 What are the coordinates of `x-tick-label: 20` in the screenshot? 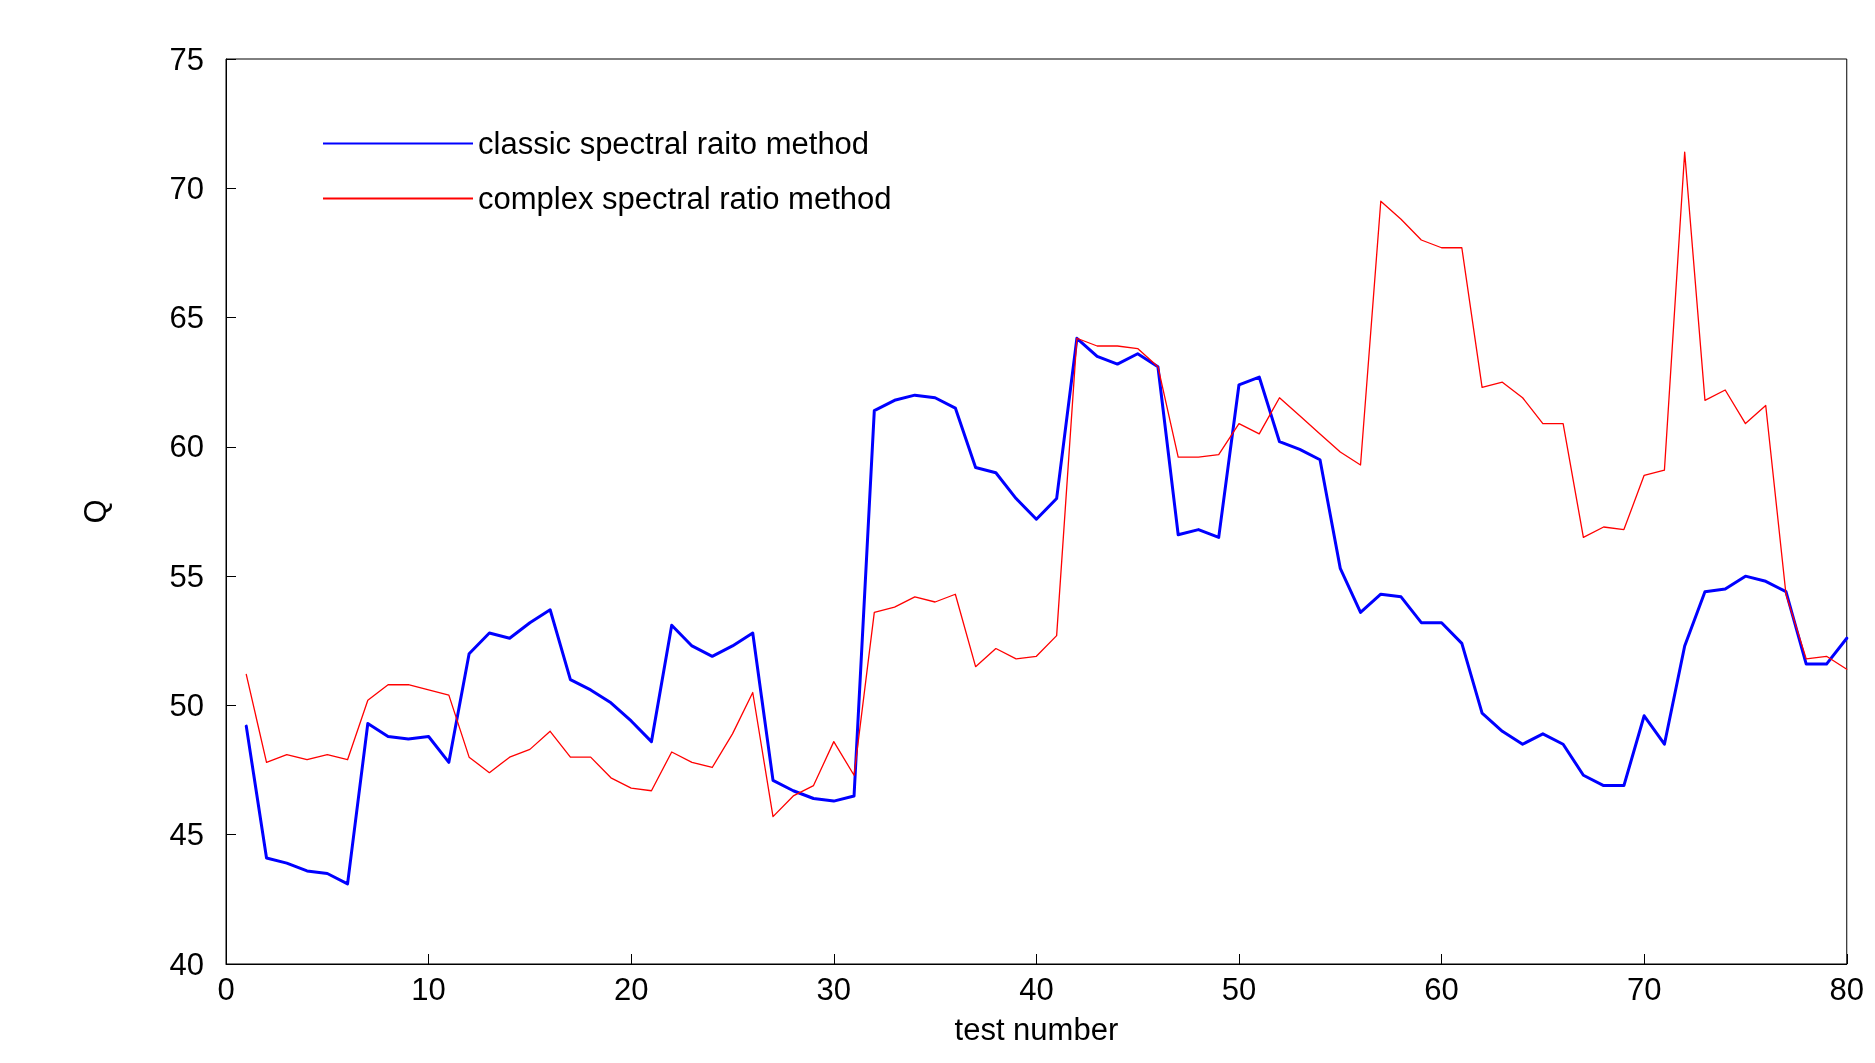 It's located at (631, 989).